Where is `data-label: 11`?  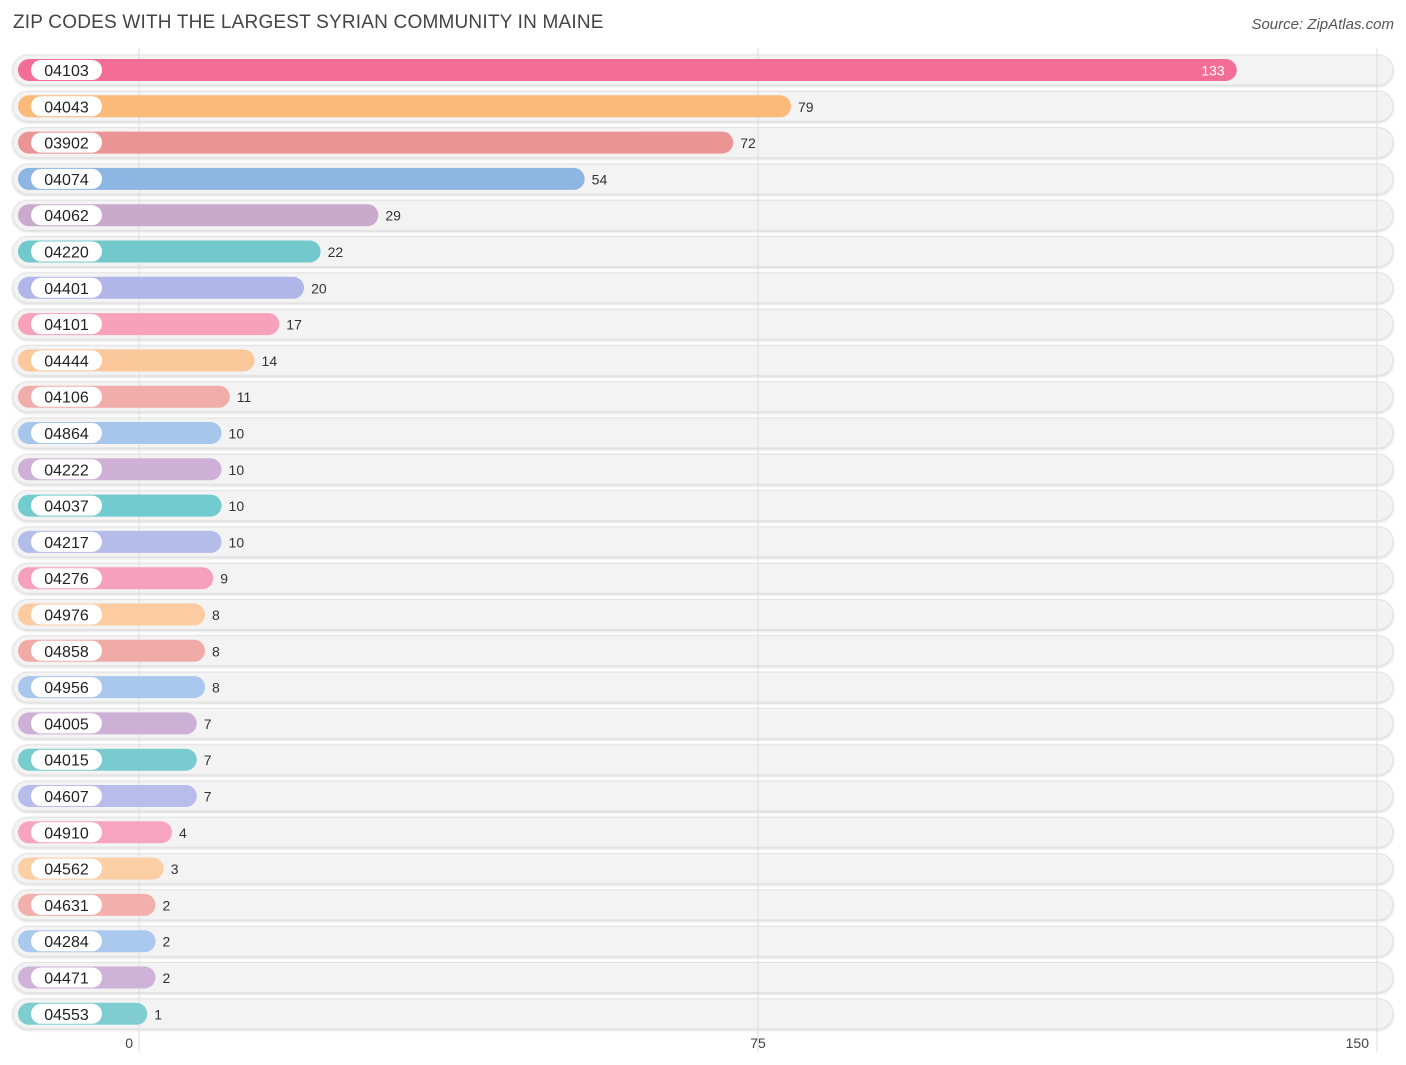 data-label: 11 is located at coordinates (244, 397).